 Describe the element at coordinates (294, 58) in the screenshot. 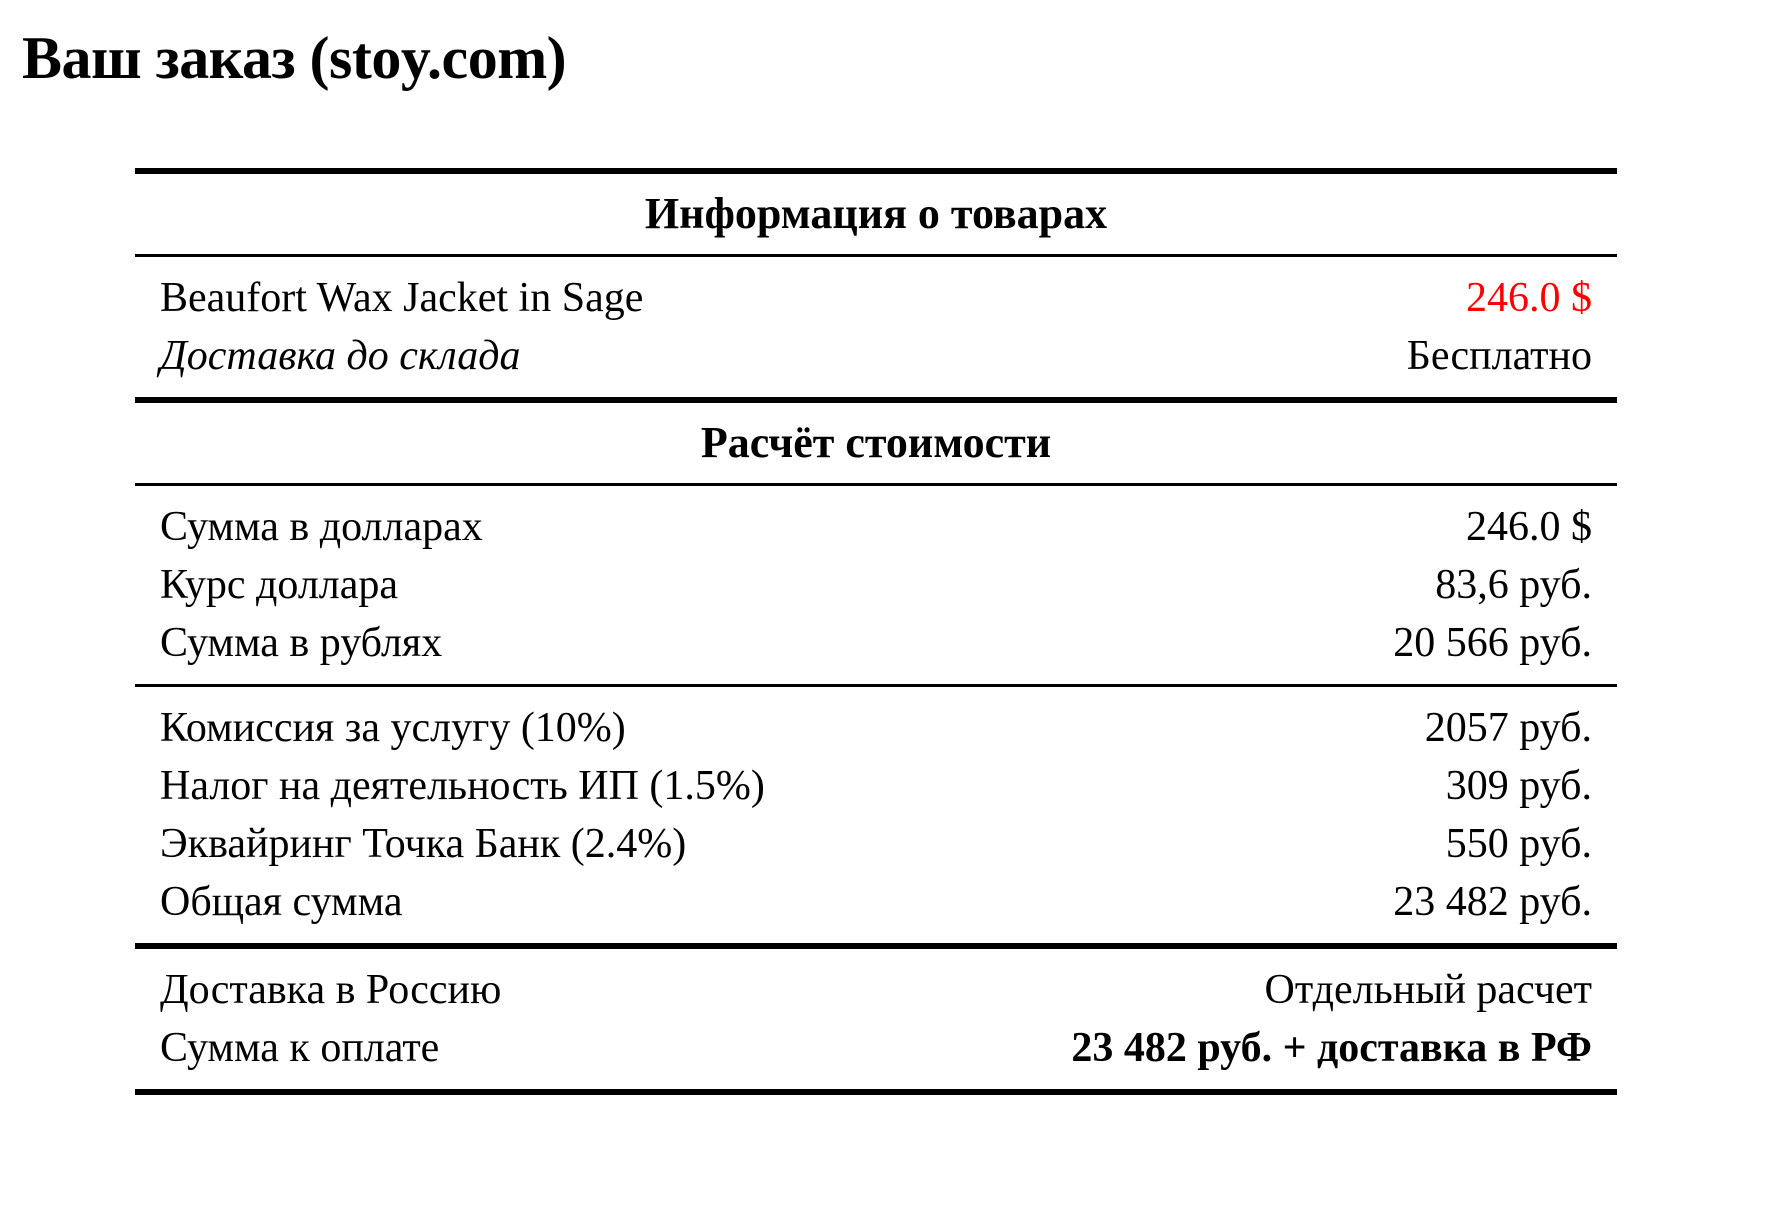

I see `page-title: Ваш заказ (stoy.com)` at that location.